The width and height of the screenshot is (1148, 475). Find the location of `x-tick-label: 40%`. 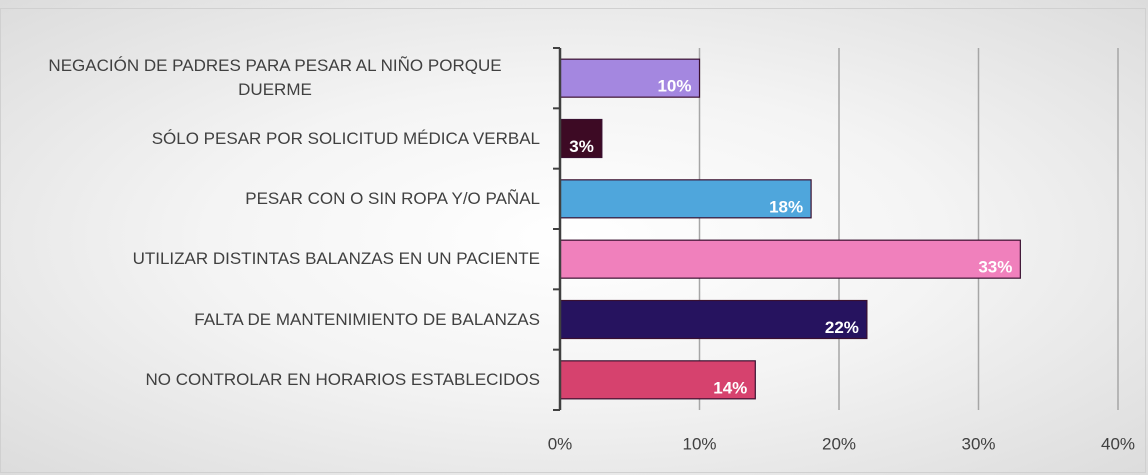

x-tick-label: 40% is located at coordinates (1118, 443).